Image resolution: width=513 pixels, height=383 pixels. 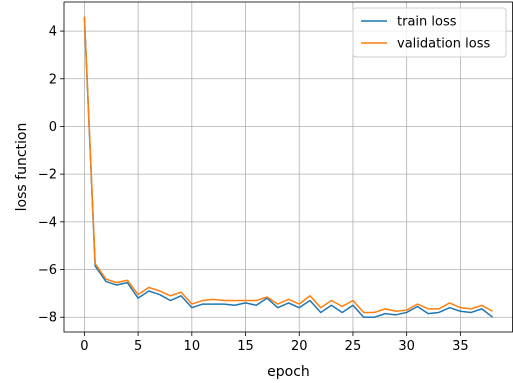 I want to click on y-tick-label: −2, so click(x=47, y=175).